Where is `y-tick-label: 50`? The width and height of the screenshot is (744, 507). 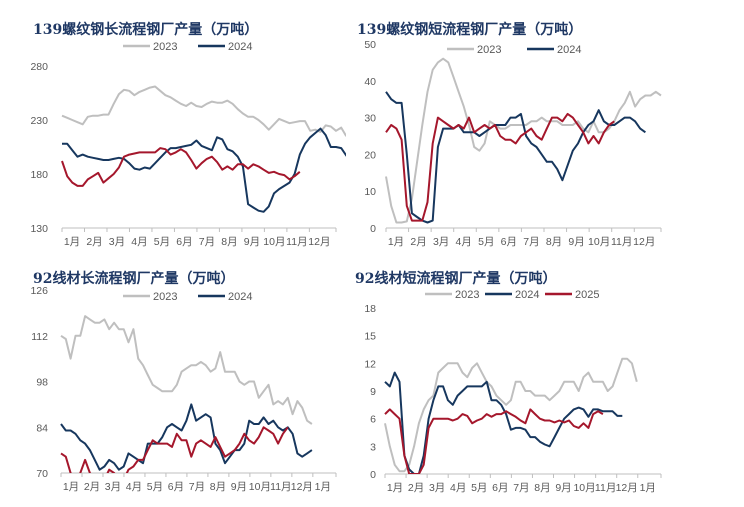
y-tick-label: 50 is located at coordinates (370, 45).